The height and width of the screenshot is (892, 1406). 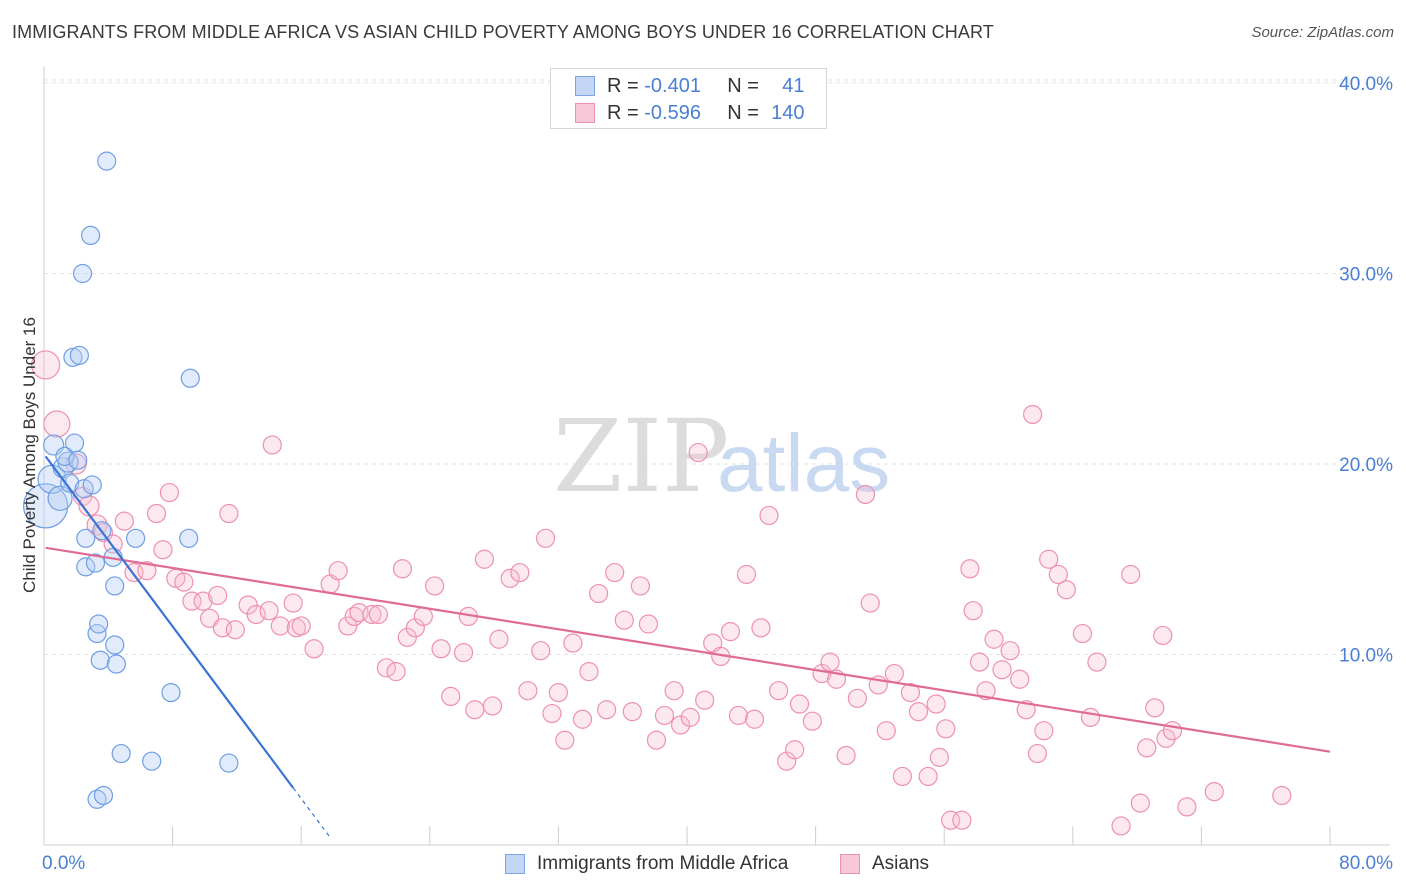 What do you see at coordinates (515, 864) in the screenshot?
I see `legend-swatch-blue` at bounding box center [515, 864].